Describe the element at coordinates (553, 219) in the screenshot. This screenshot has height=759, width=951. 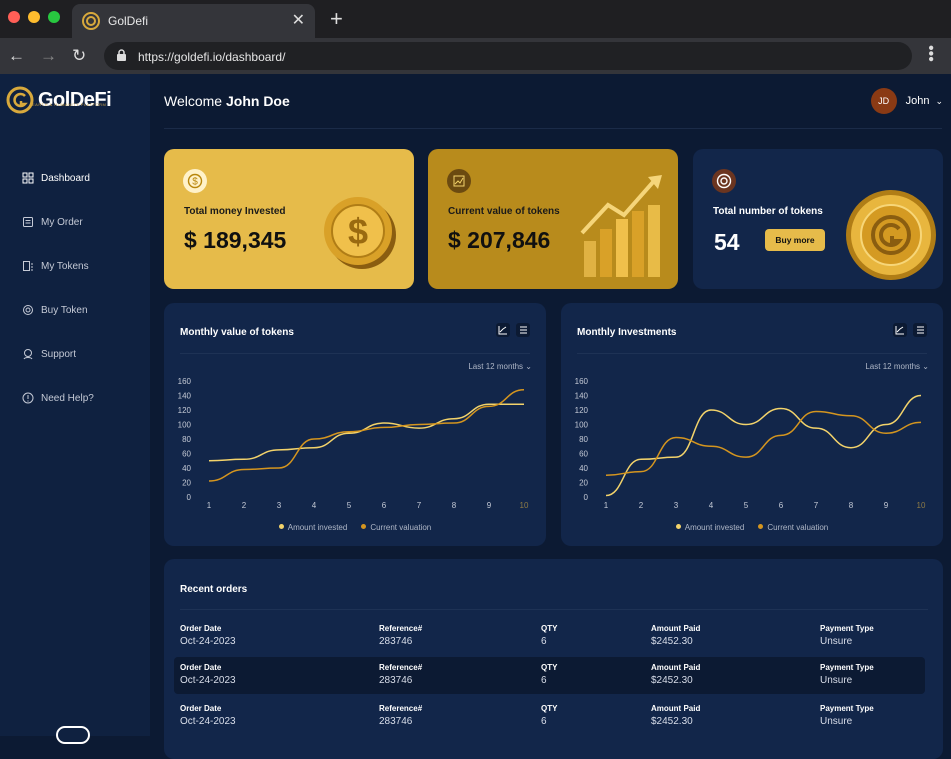
I see `card-current-value: Current value of tokens $ 207,846` at that location.